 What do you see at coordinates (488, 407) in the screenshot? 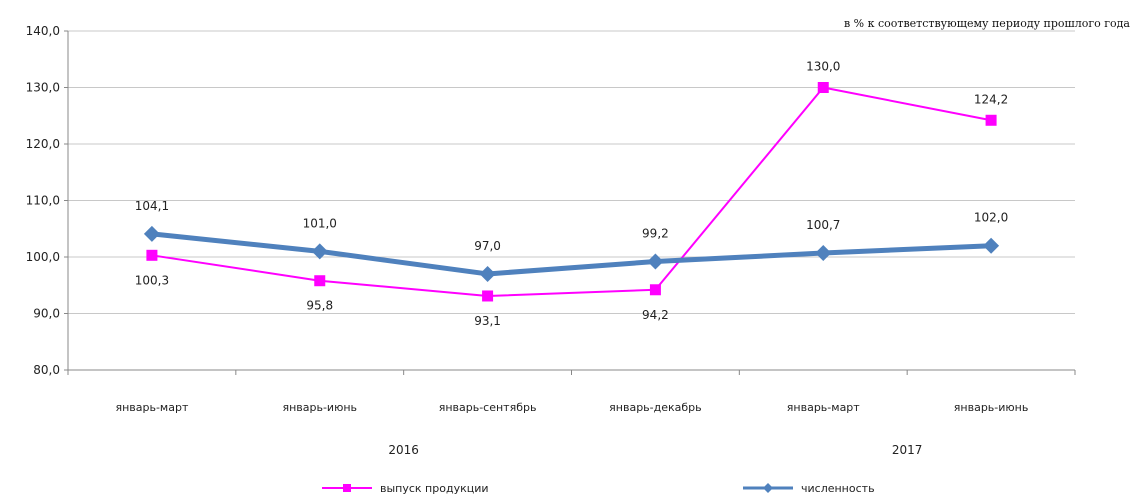
I see `x-category-label: январь-сентябрь` at bounding box center [488, 407].